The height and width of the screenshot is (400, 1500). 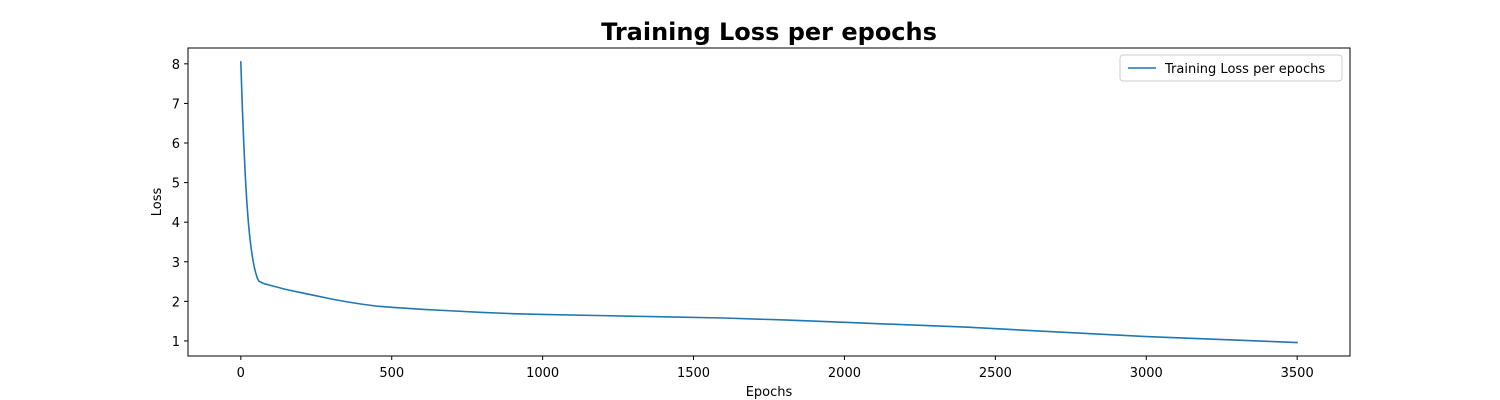 I want to click on y-tick-label: 7, so click(x=176, y=104).